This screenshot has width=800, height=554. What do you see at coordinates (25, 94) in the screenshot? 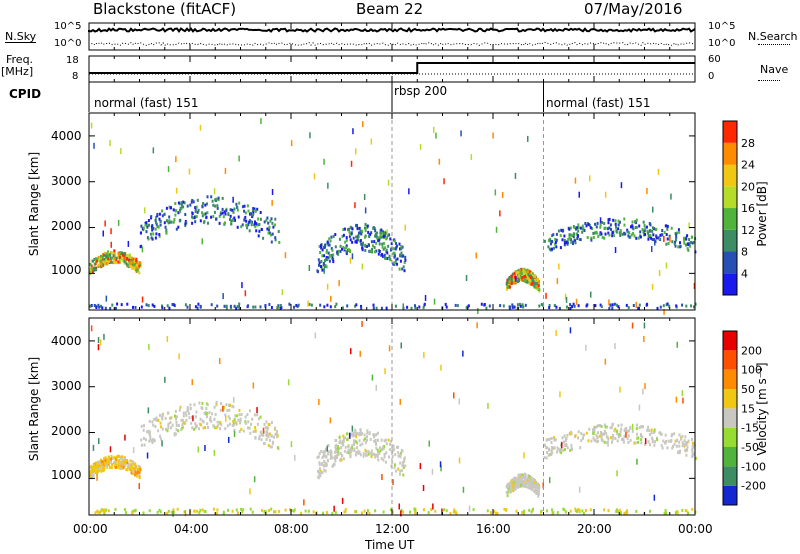
I see `cpid-label: CPID` at bounding box center [25, 94].